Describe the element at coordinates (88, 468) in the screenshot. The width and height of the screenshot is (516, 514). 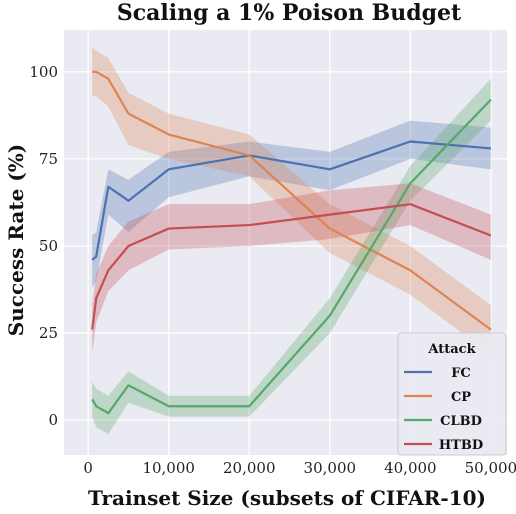
I see `x-tick-label: 0` at that location.